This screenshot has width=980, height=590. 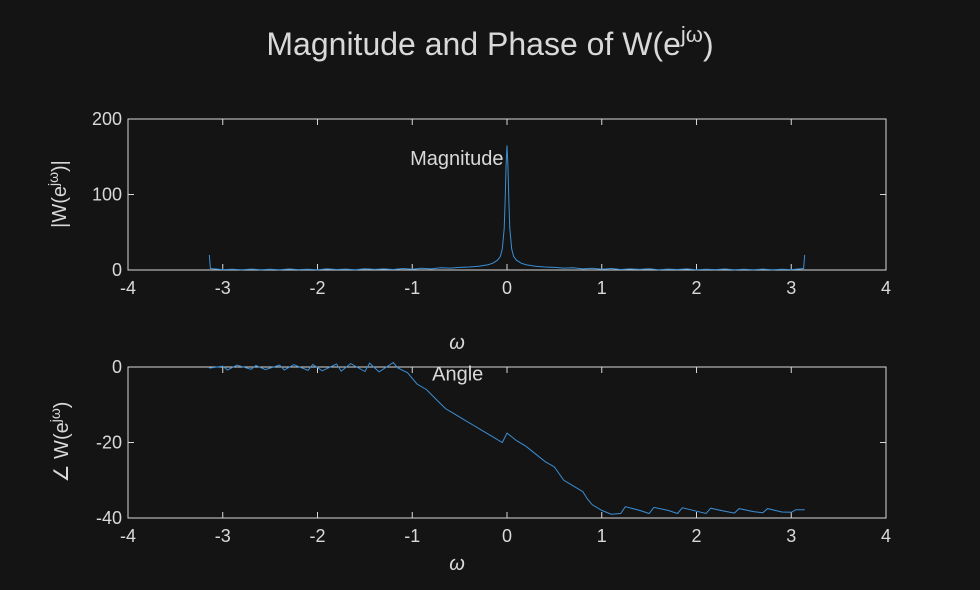 I want to click on magnitude-ytick-label: 200, so click(x=107, y=119).